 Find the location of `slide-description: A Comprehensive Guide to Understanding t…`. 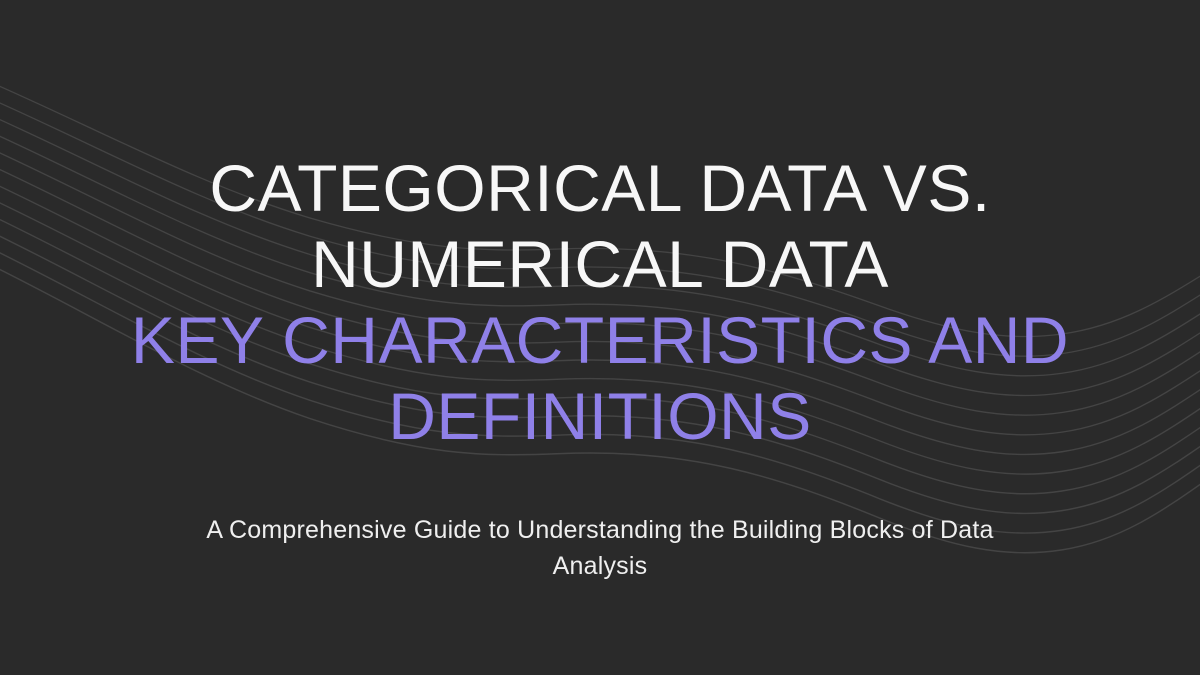

slide-description: A Comprehensive Guide to Understanding t… is located at coordinates (599, 548).